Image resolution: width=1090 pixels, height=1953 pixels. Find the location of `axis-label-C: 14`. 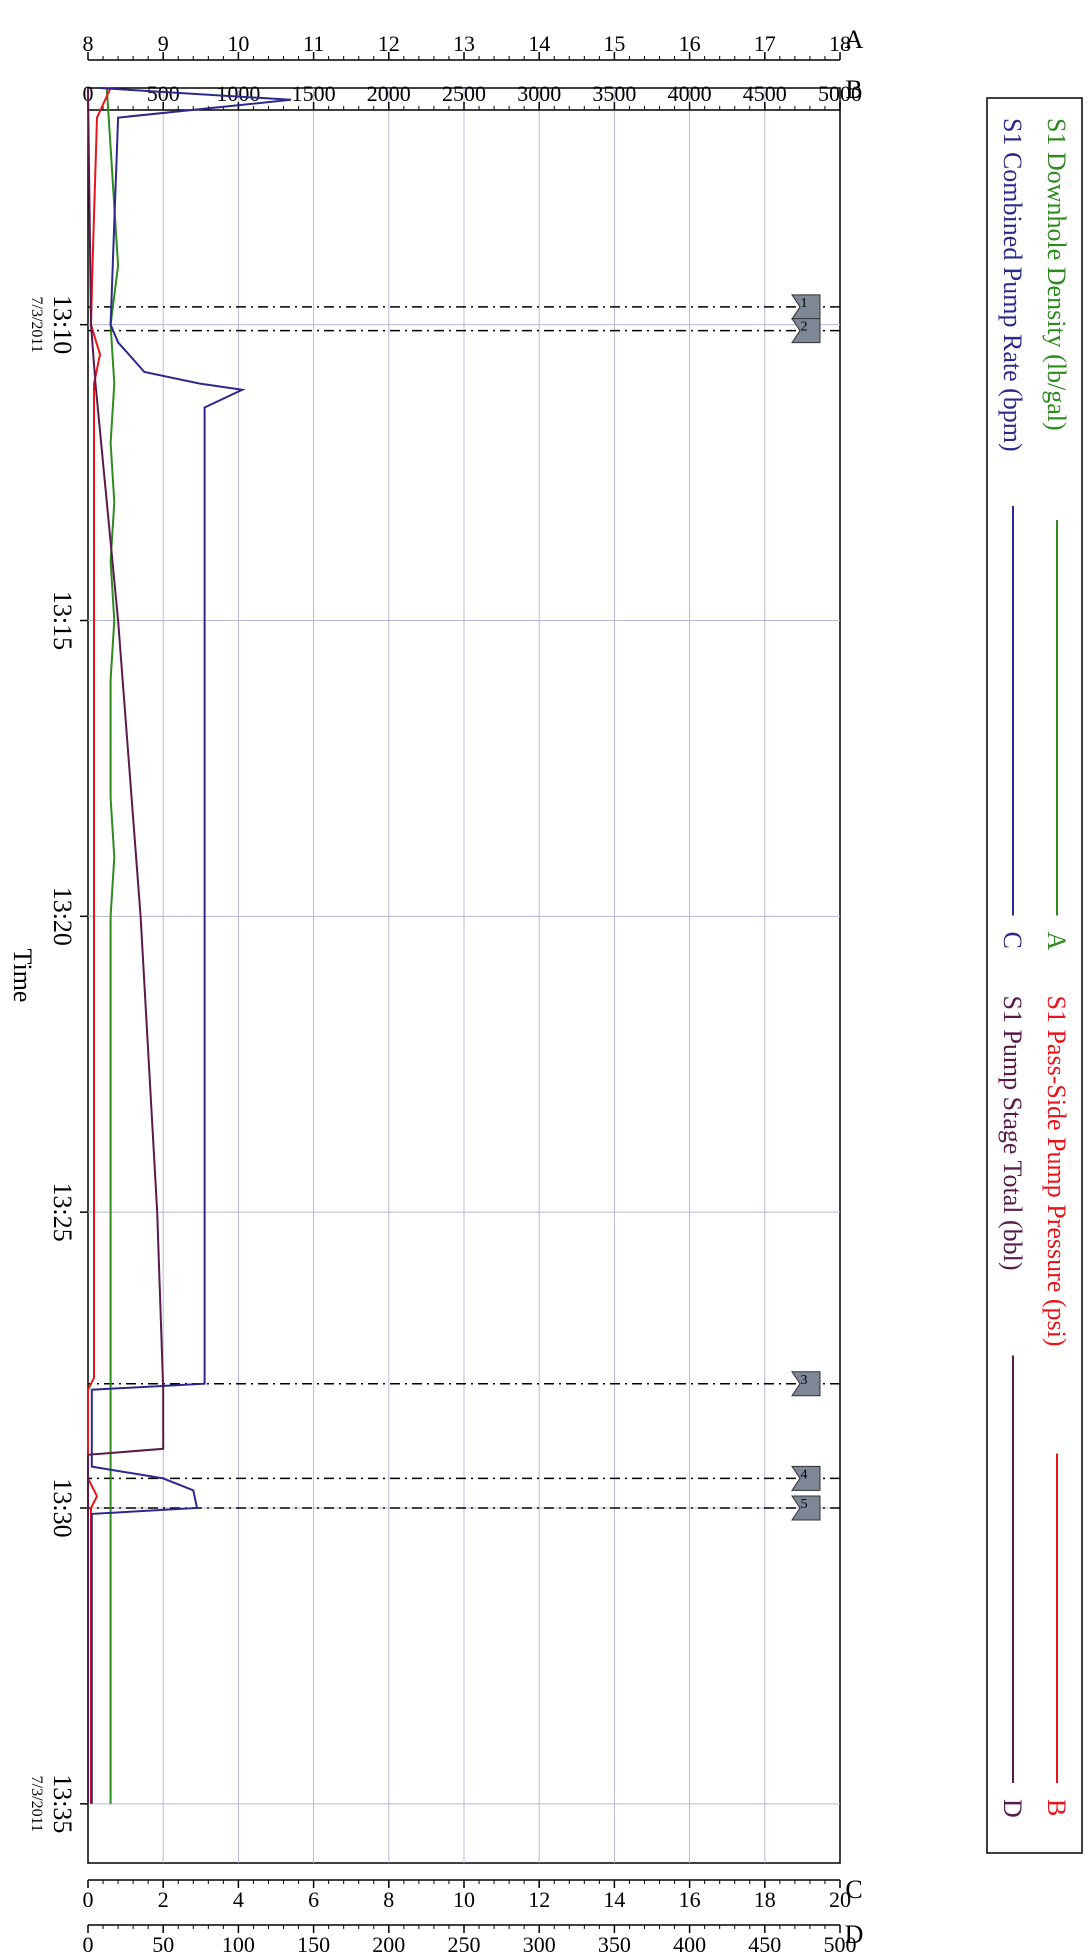

axis-label-C: 14 is located at coordinates (614, 1899).